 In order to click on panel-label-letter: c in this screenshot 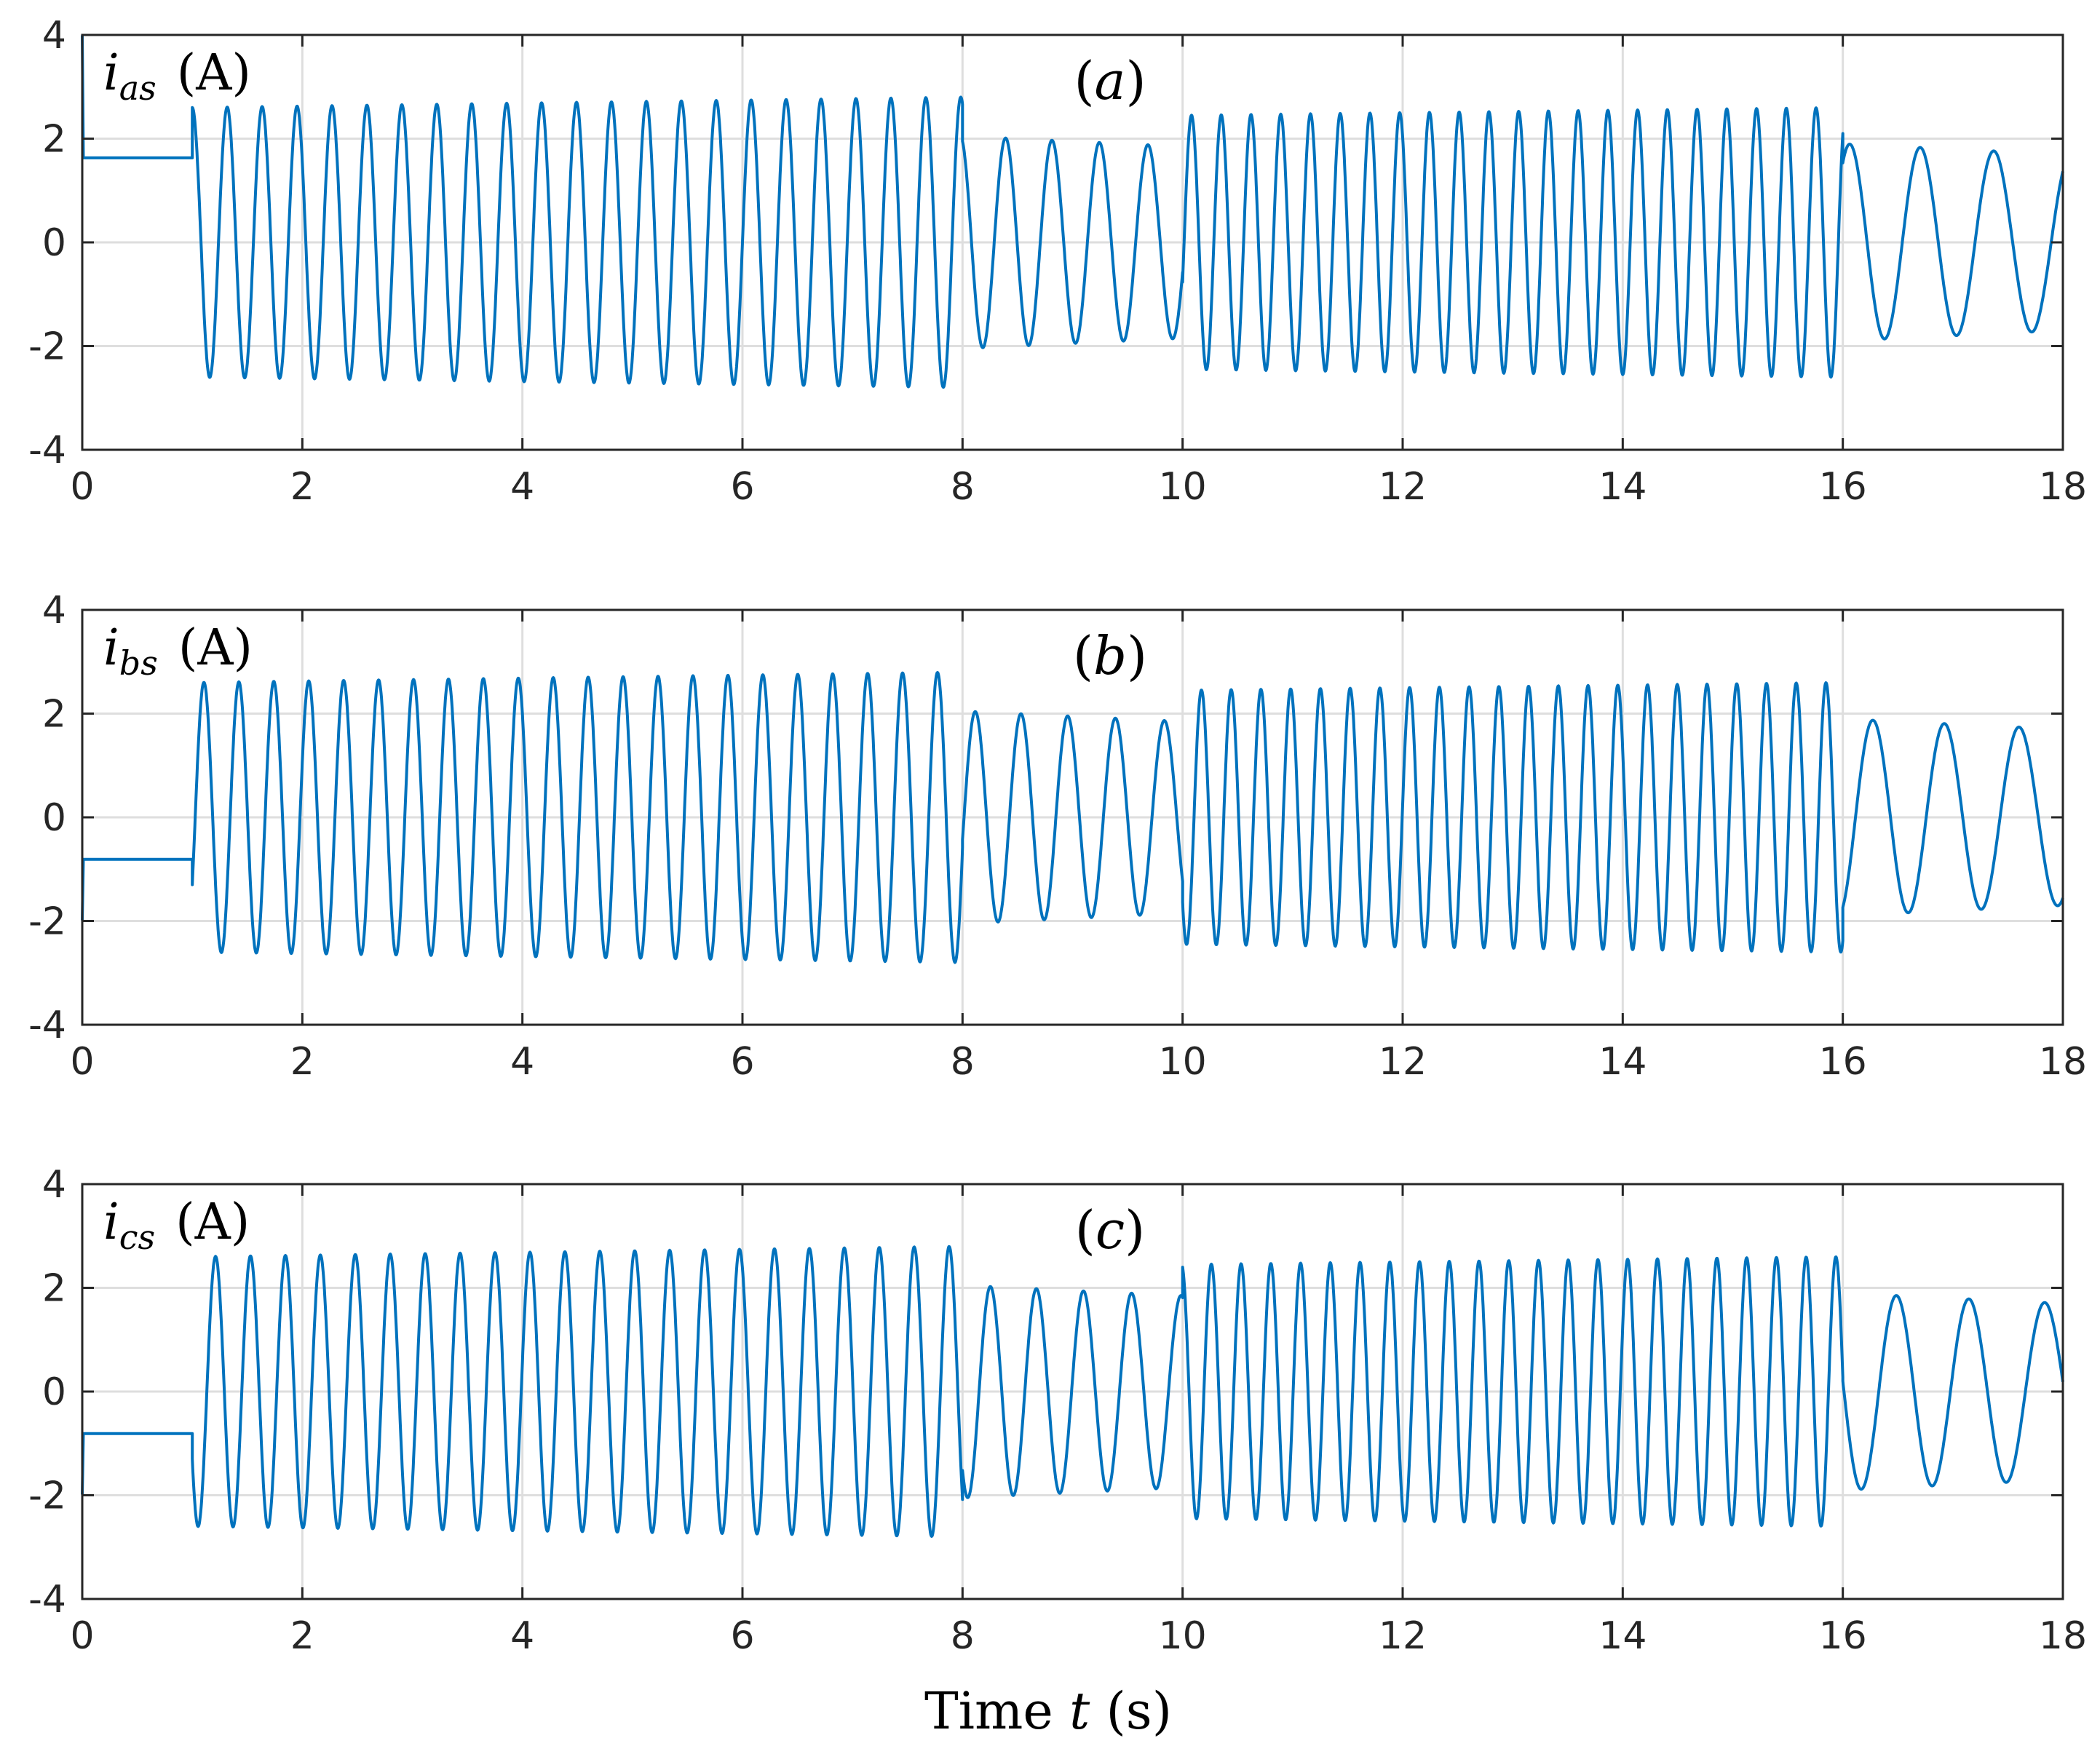, I will do `click(1110, 1230)`.